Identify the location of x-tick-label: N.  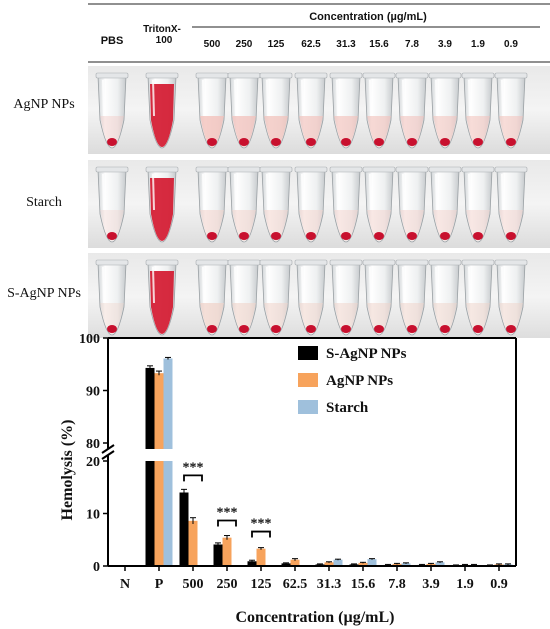
(125, 584).